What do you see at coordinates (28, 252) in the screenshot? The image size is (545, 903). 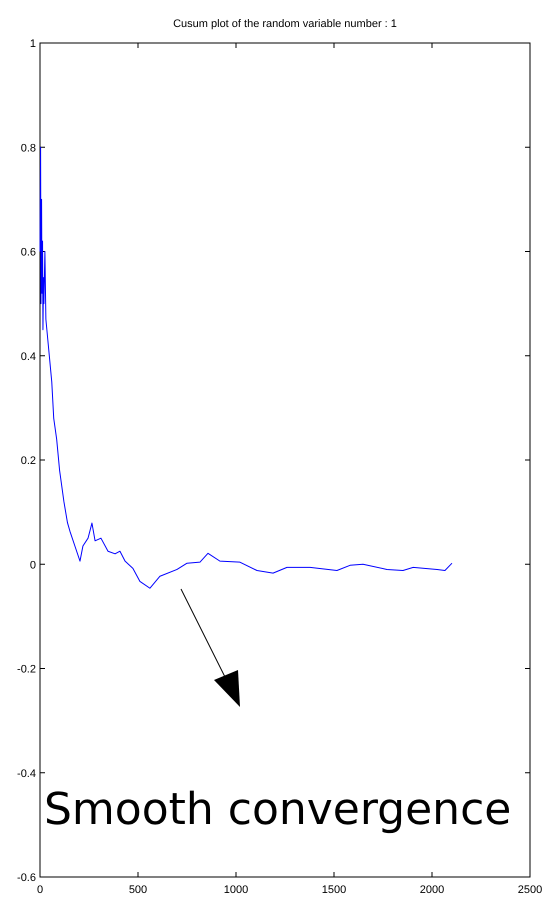 I see `y-tick-label: 0.6` at bounding box center [28, 252].